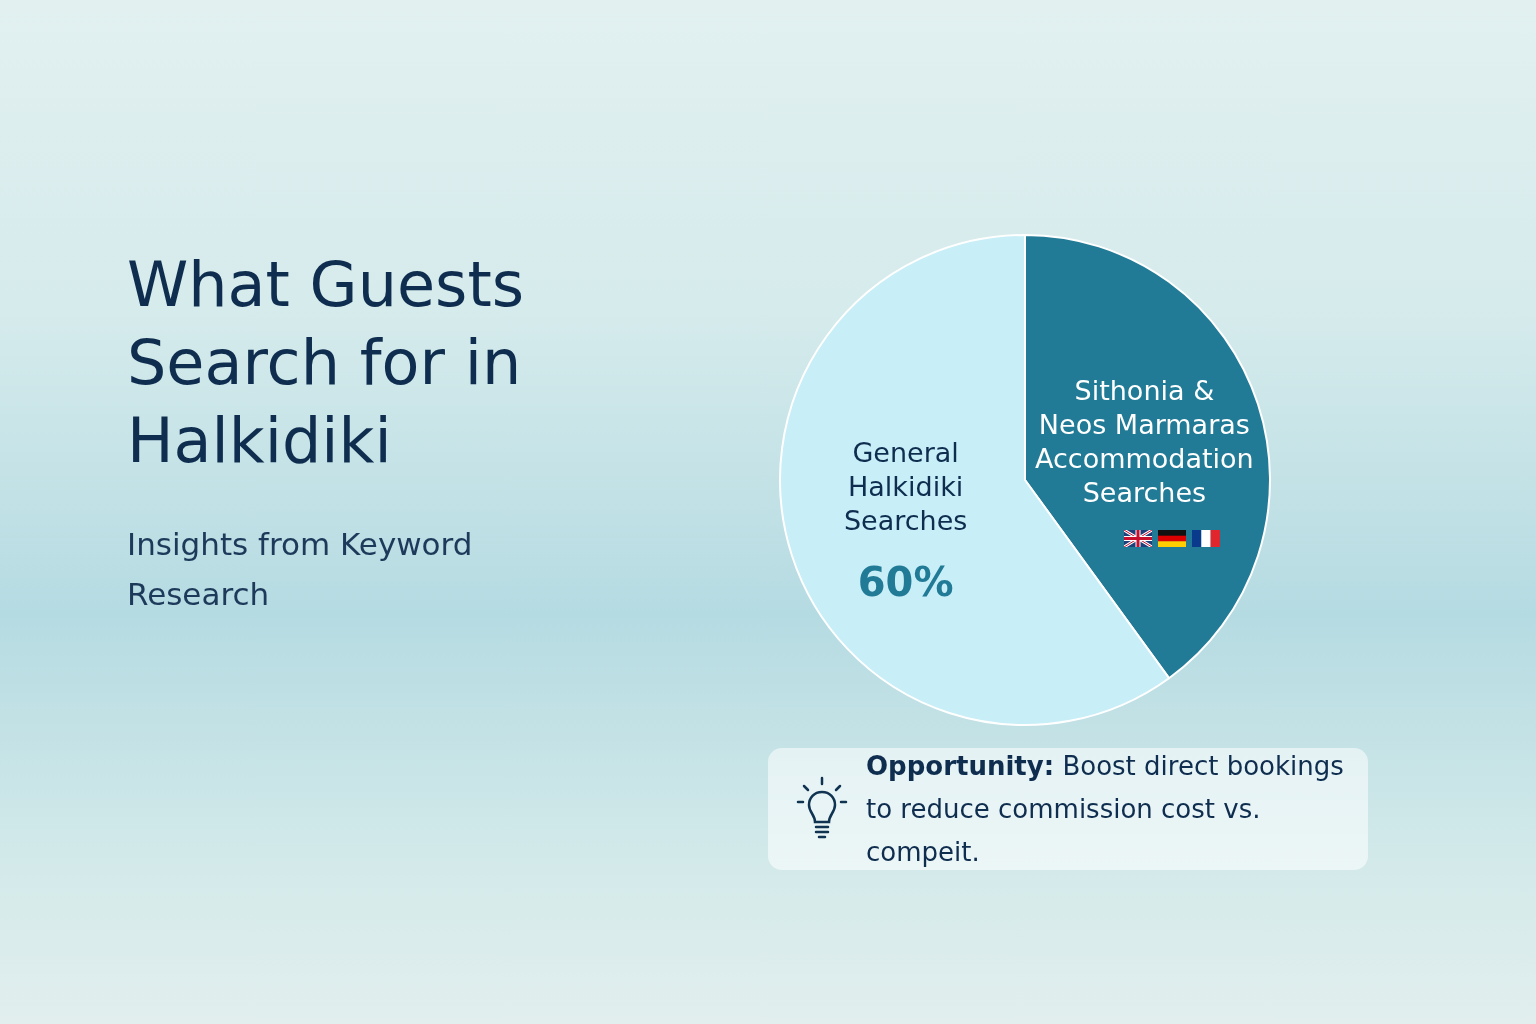 Image resolution: width=1536 pixels, height=1024 pixels. What do you see at coordinates (335, 362) in the screenshot?
I see `text: What Guests Search for in Halkidiki` at bounding box center [335, 362].